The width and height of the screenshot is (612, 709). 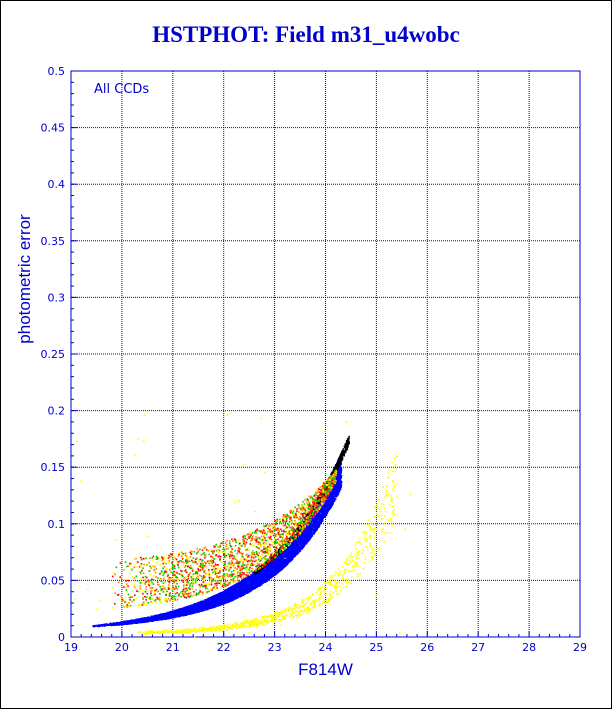 What do you see at coordinates (57, 411) in the screenshot?
I see `y-tick-label: 0.2` at bounding box center [57, 411].